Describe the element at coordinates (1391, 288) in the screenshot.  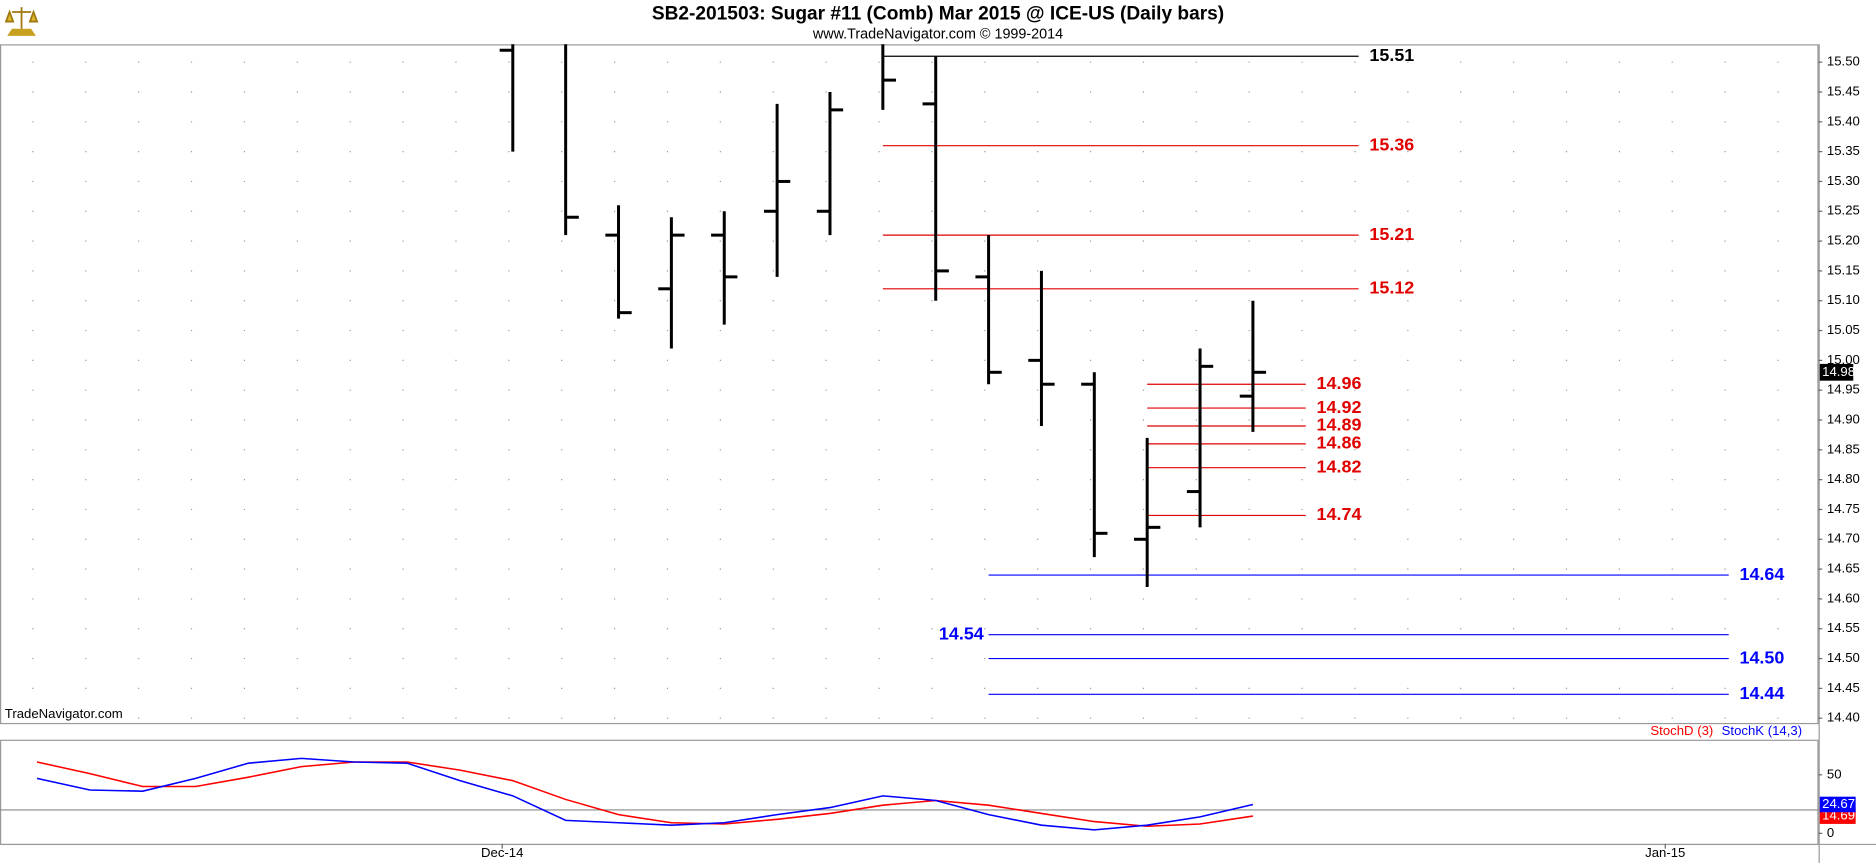
I see `level-label: 15.12` at that location.